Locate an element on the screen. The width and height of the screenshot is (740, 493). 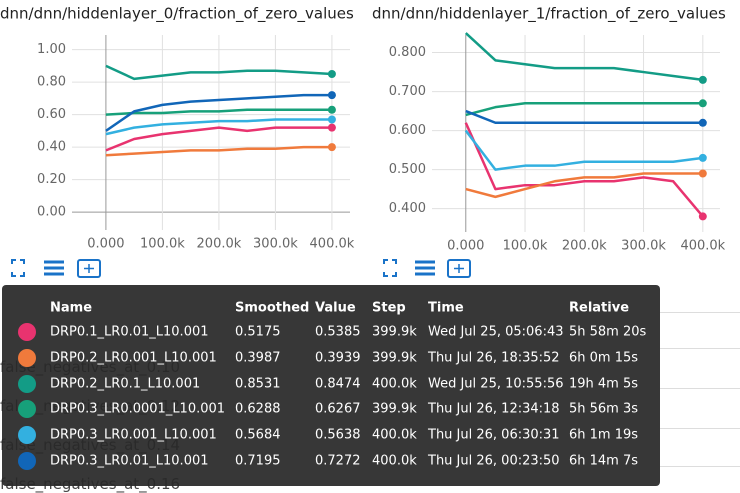
column-header: Time is located at coordinates (446, 308).